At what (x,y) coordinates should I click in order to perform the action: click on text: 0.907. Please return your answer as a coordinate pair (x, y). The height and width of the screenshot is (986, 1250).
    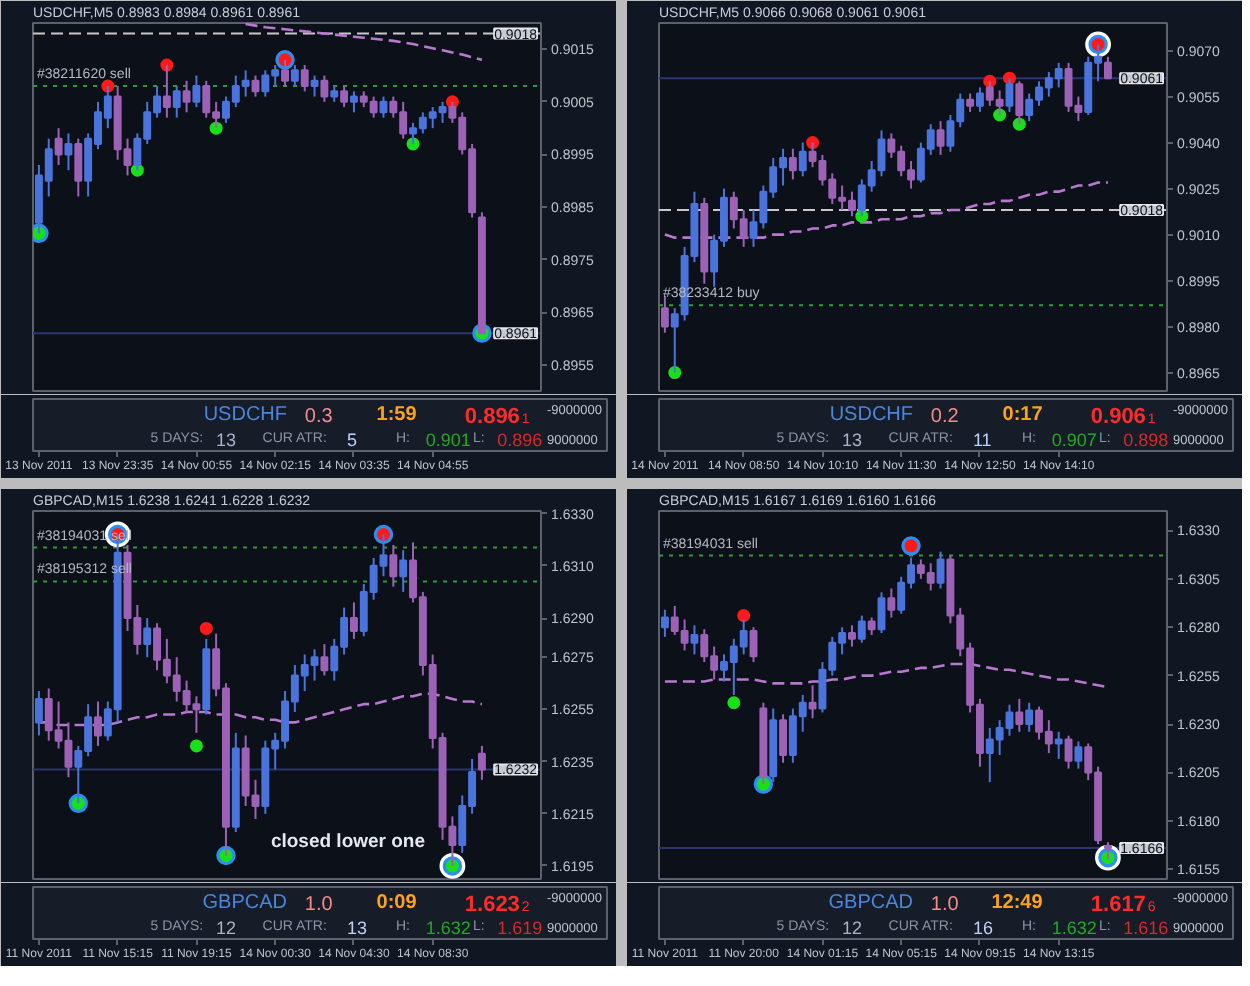
    Looking at the image, I should click on (1074, 439).